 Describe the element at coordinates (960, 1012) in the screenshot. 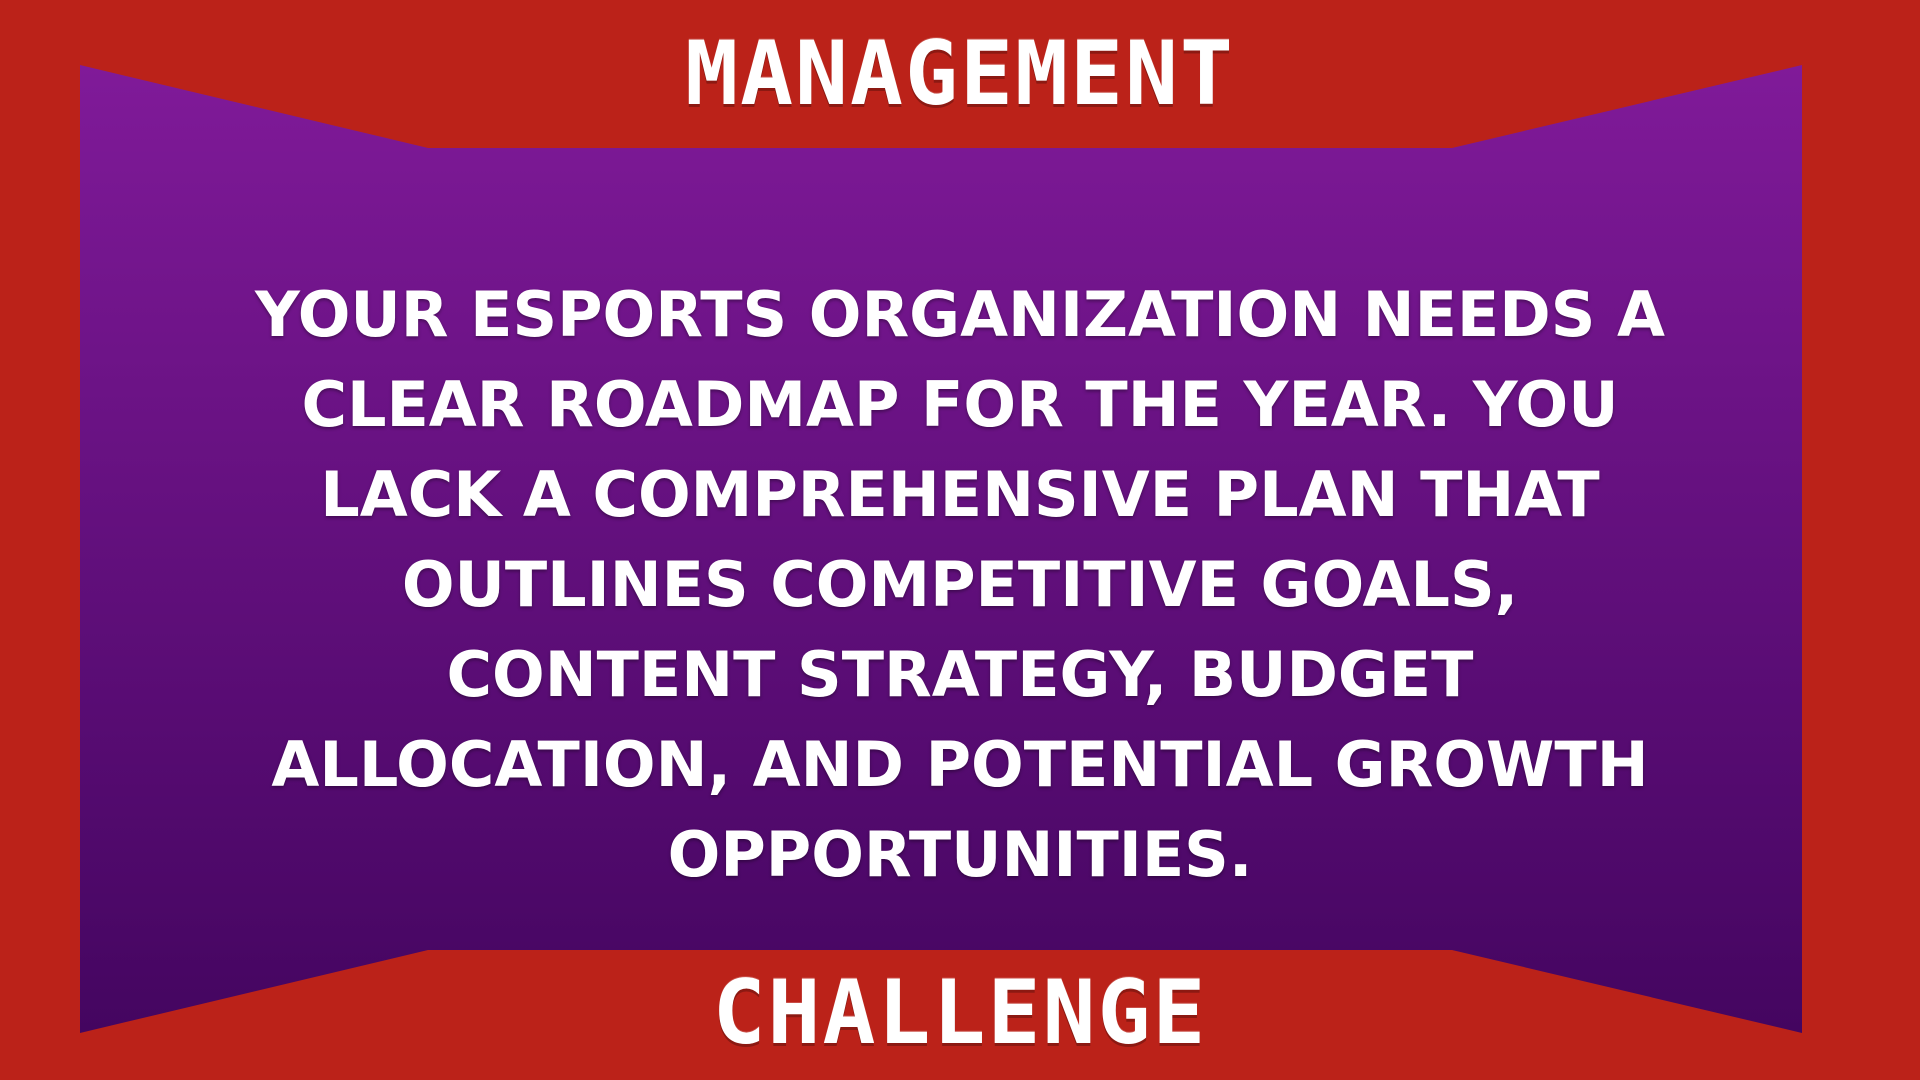

I see `card-title-bottom: CHALLENGE` at that location.